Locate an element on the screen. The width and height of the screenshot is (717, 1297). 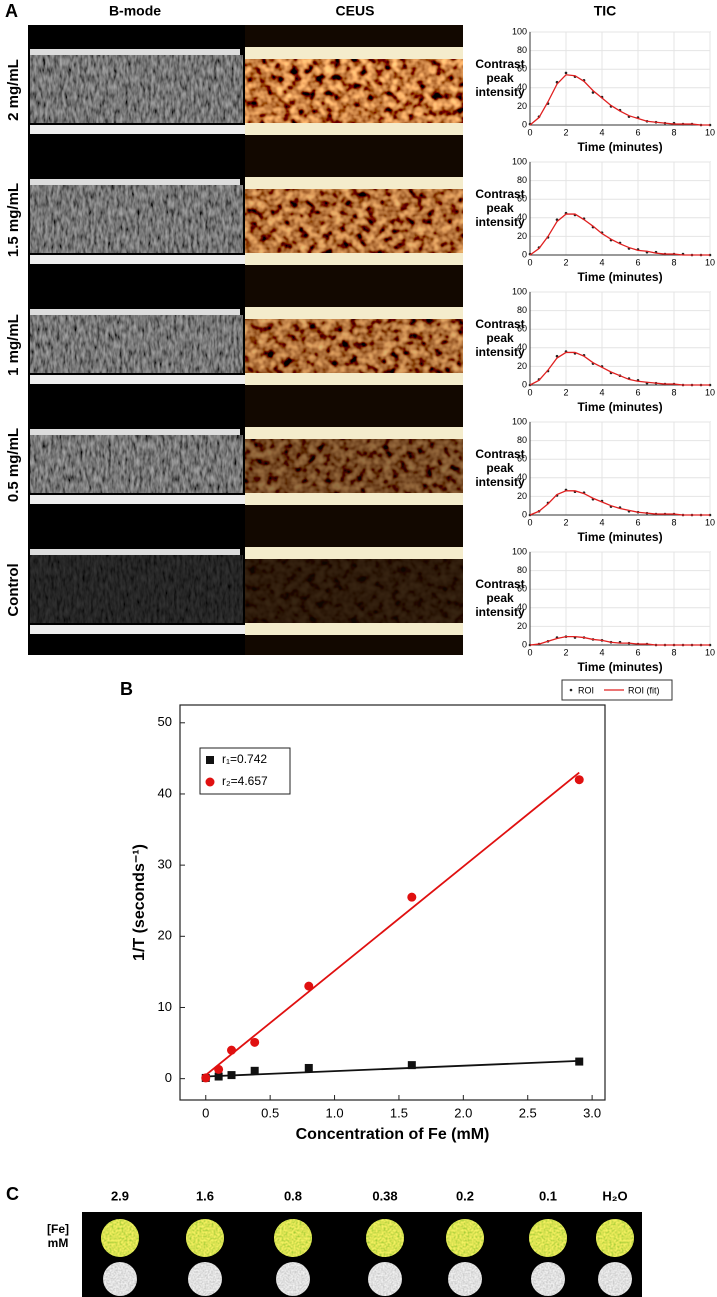
column-header: CEUS is located at coordinates (355, 11).